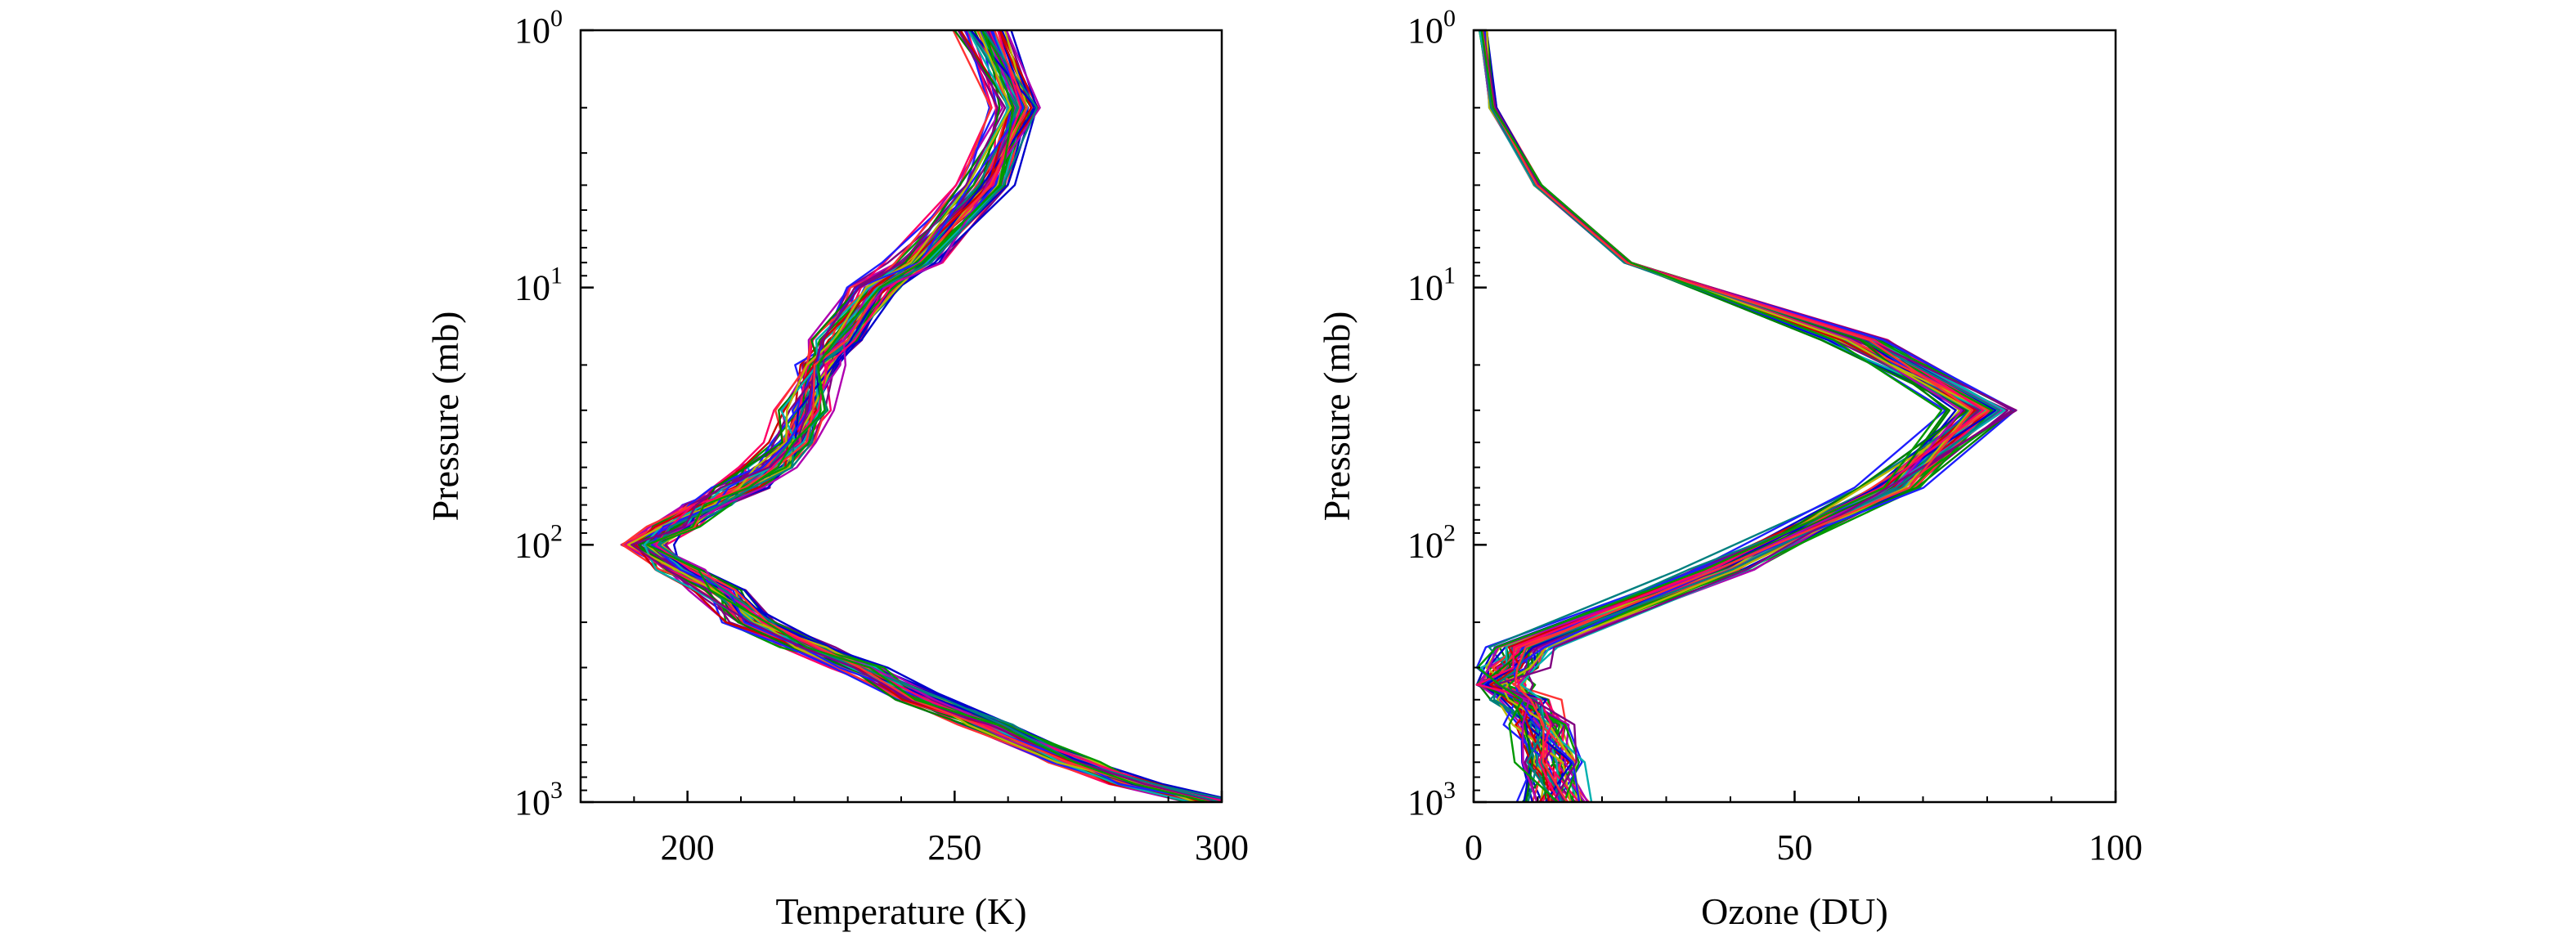 The height and width of the screenshot is (937, 2576). I want to click on x-tick-label: 250, so click(954, 847).